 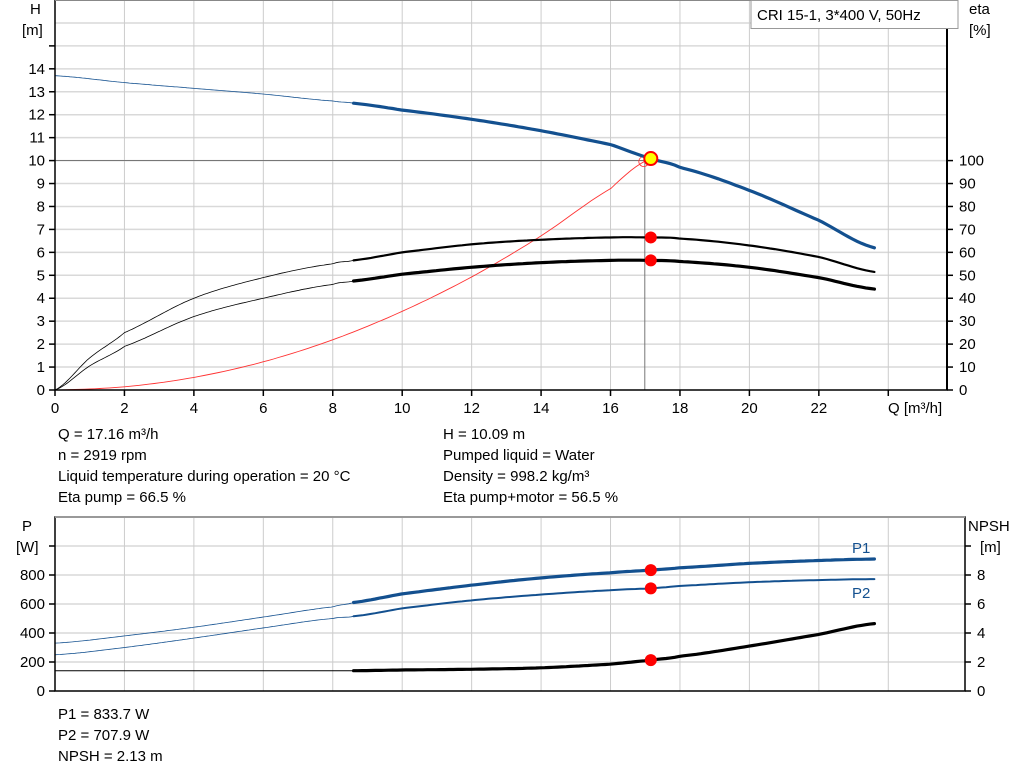 I want to click on p-tick-label: 400, so click(x=32, y=633).